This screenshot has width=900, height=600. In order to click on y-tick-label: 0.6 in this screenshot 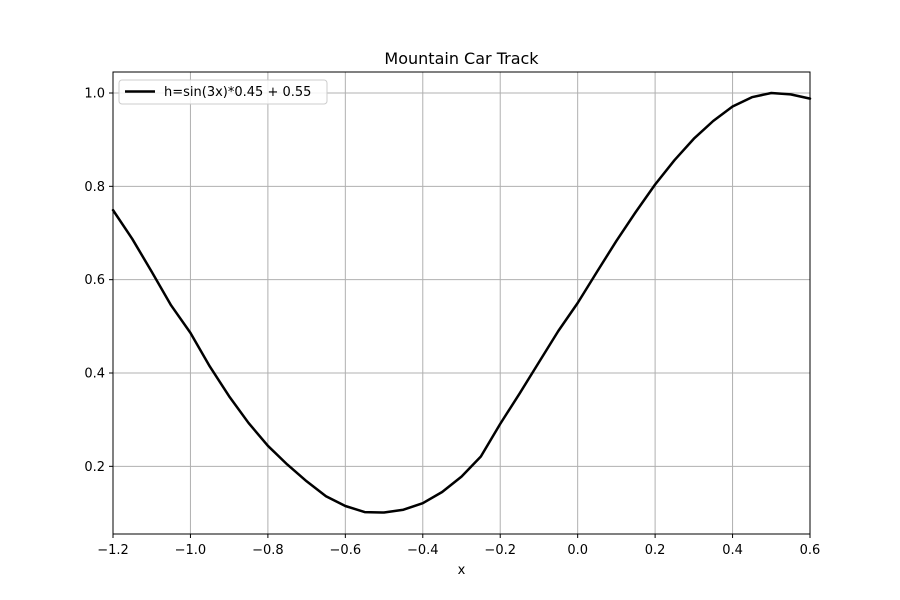, I will do `click(94, 280)`.